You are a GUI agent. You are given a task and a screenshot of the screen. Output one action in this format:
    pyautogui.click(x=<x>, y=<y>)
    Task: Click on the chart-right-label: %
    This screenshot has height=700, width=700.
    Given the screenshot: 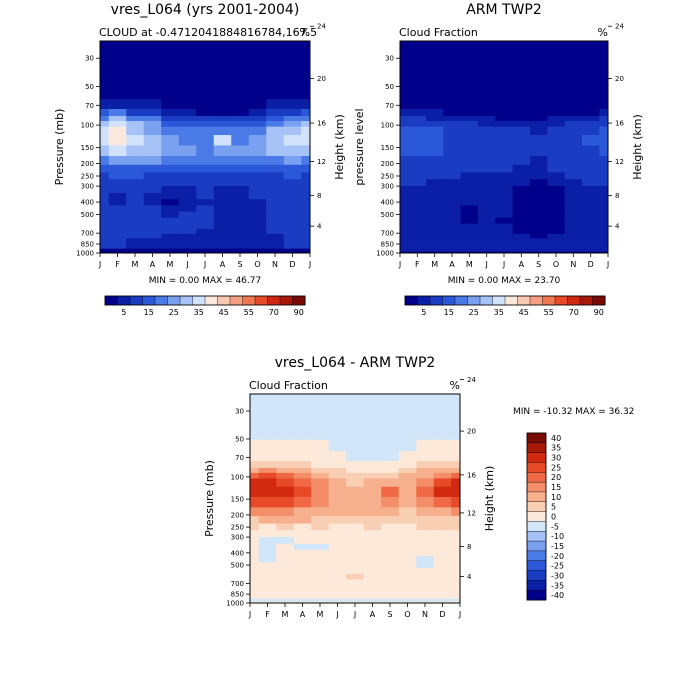 What is the action you would take?
    pyautogui.click(x=305, y=32)
    